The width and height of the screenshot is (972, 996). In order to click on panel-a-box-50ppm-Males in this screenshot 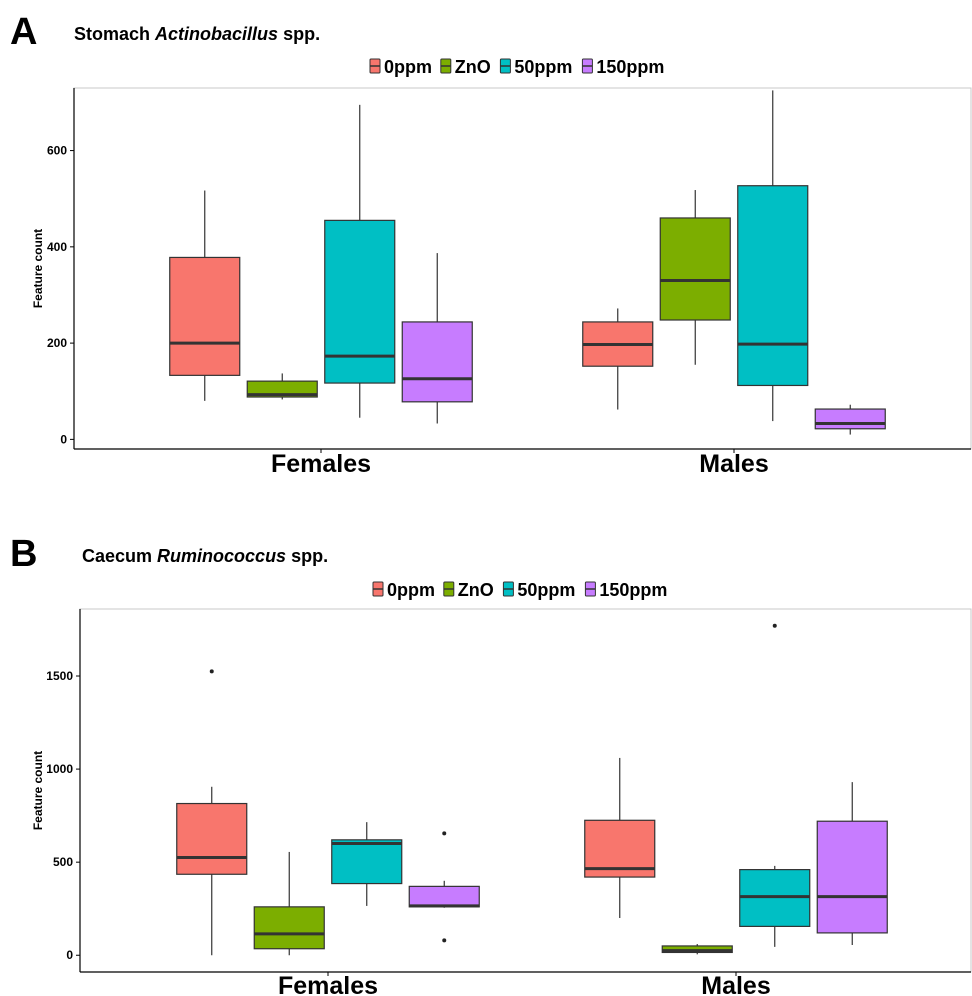, I will do `click(773, 256)`.